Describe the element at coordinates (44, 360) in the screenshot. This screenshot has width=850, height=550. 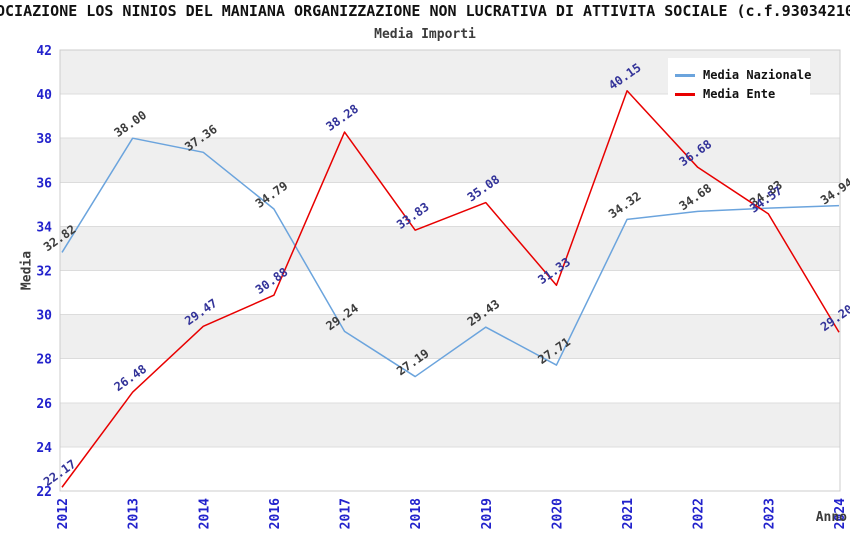
I see `y-tick-label: 28` at that location.